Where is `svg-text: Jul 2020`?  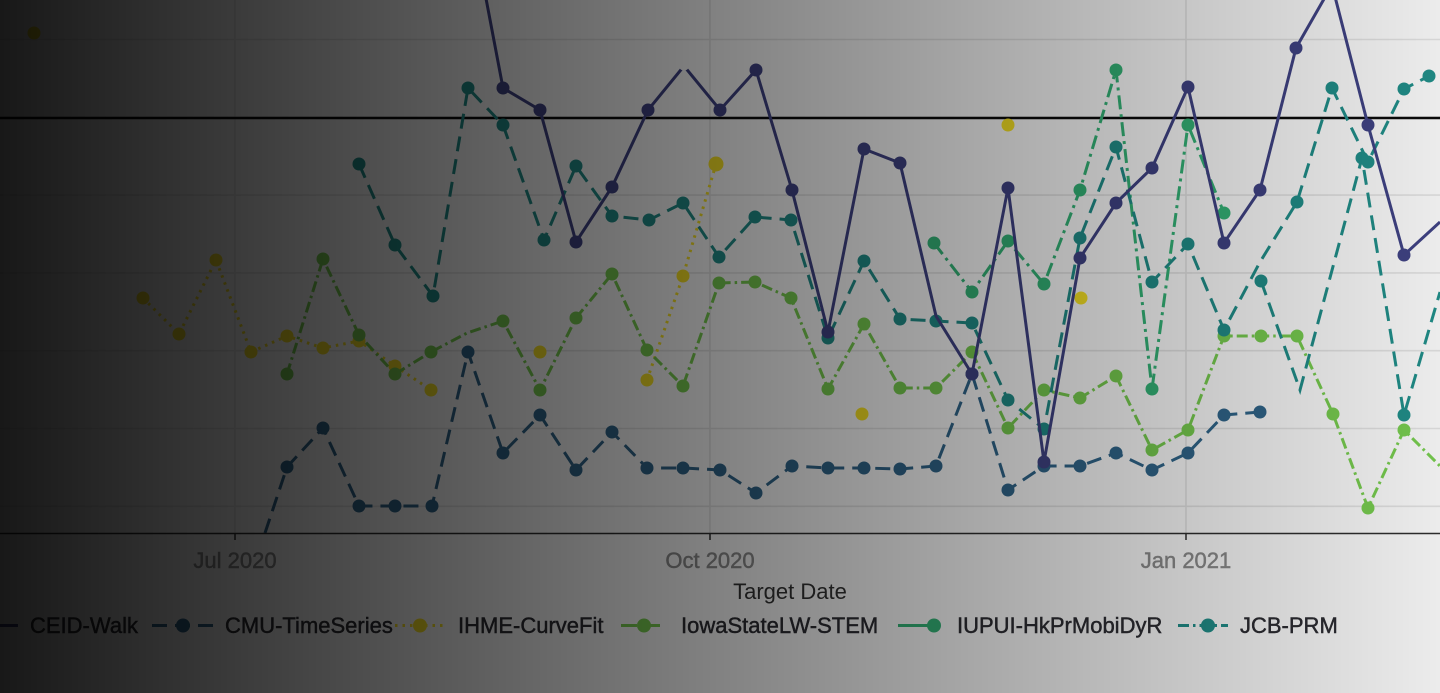
svg-text: Jul 2020 is located at coordinates (234, 560).